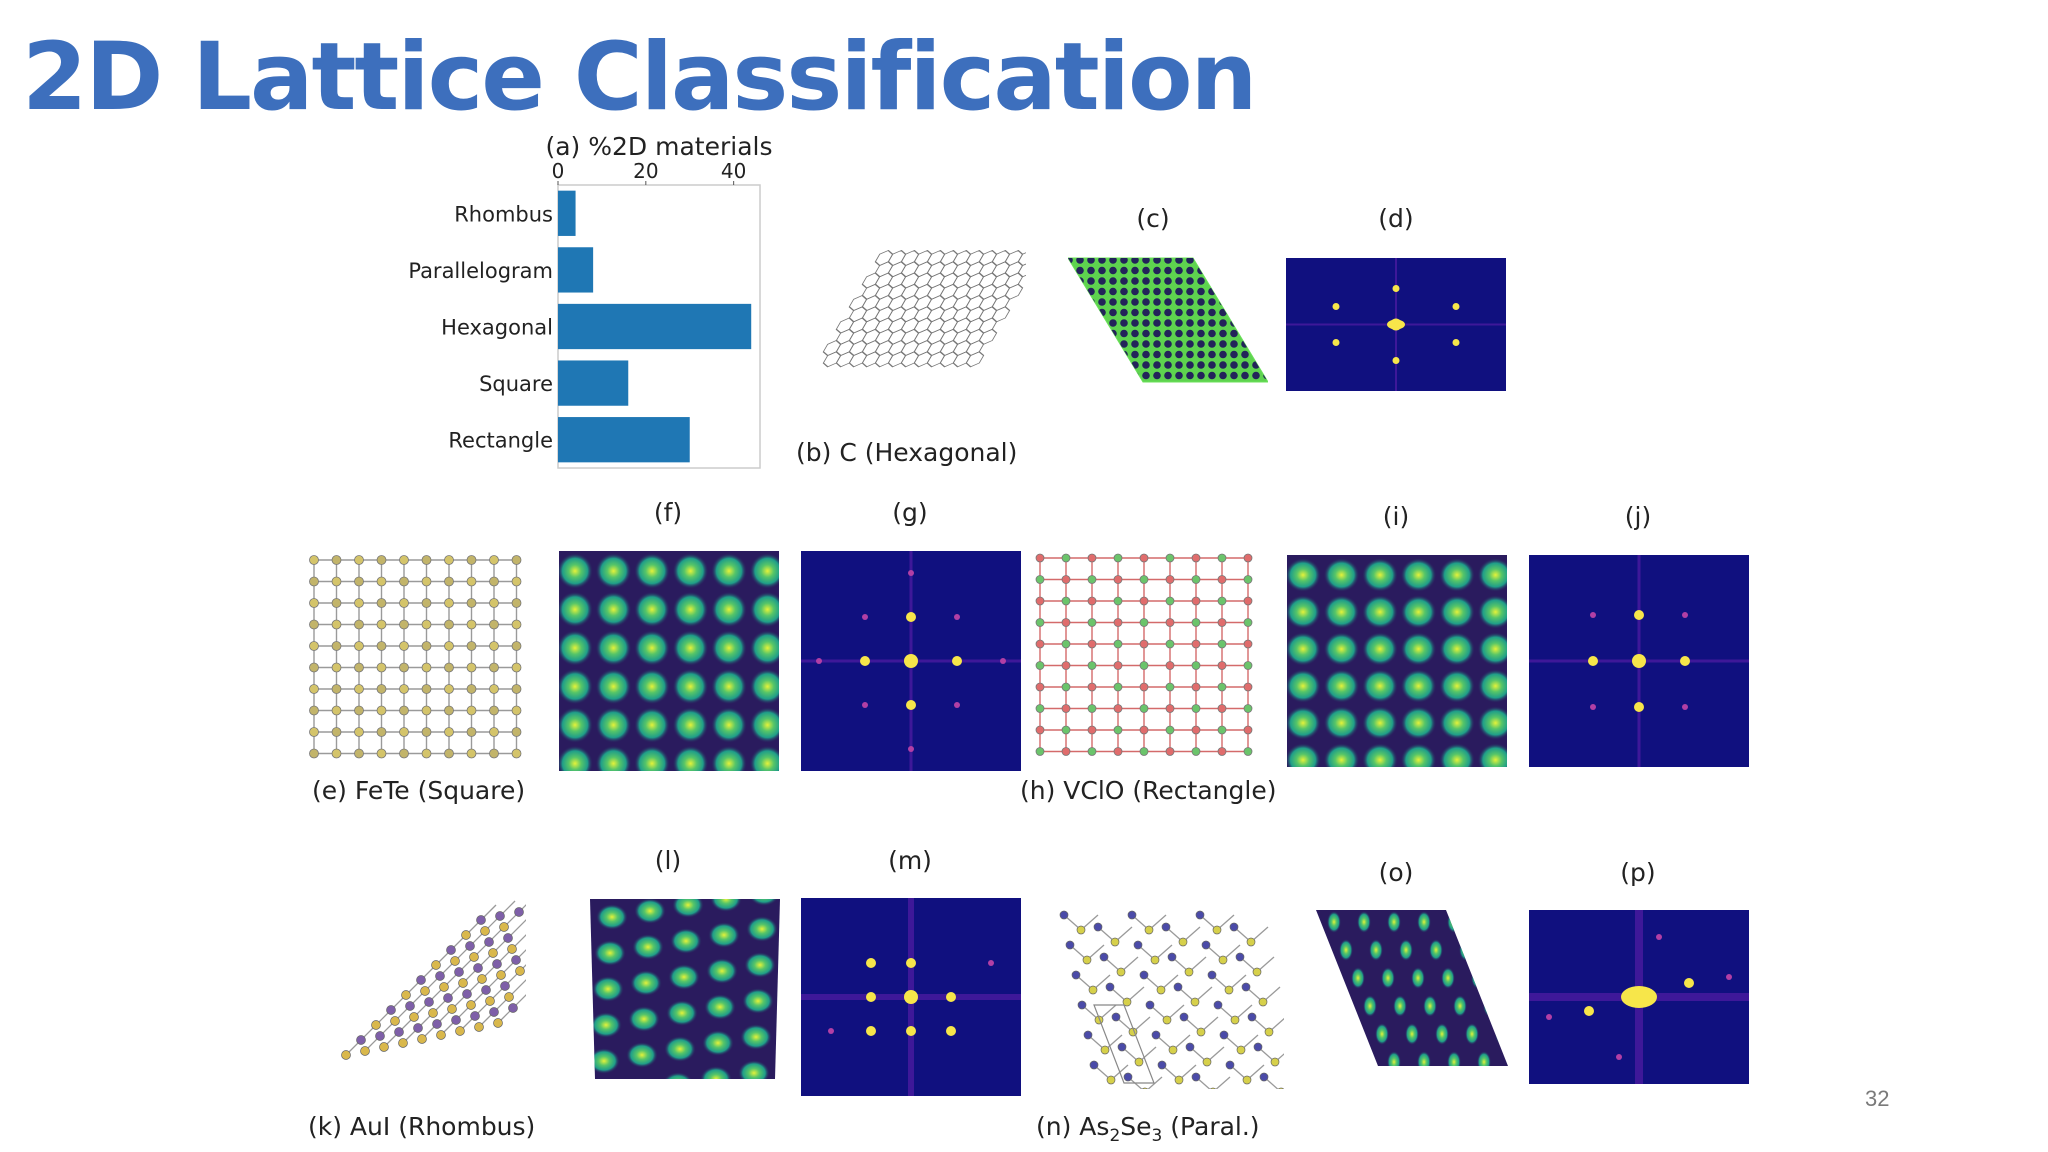 Image resolution: width=2048 pixels, height=1152 pixels. I want to click on panel-p-fft, so click(1639, 997).